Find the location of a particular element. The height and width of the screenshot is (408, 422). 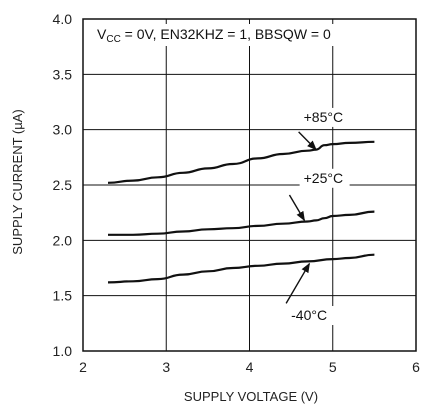

temperature-annotation: +85°C is located at coordinates (323, 117).